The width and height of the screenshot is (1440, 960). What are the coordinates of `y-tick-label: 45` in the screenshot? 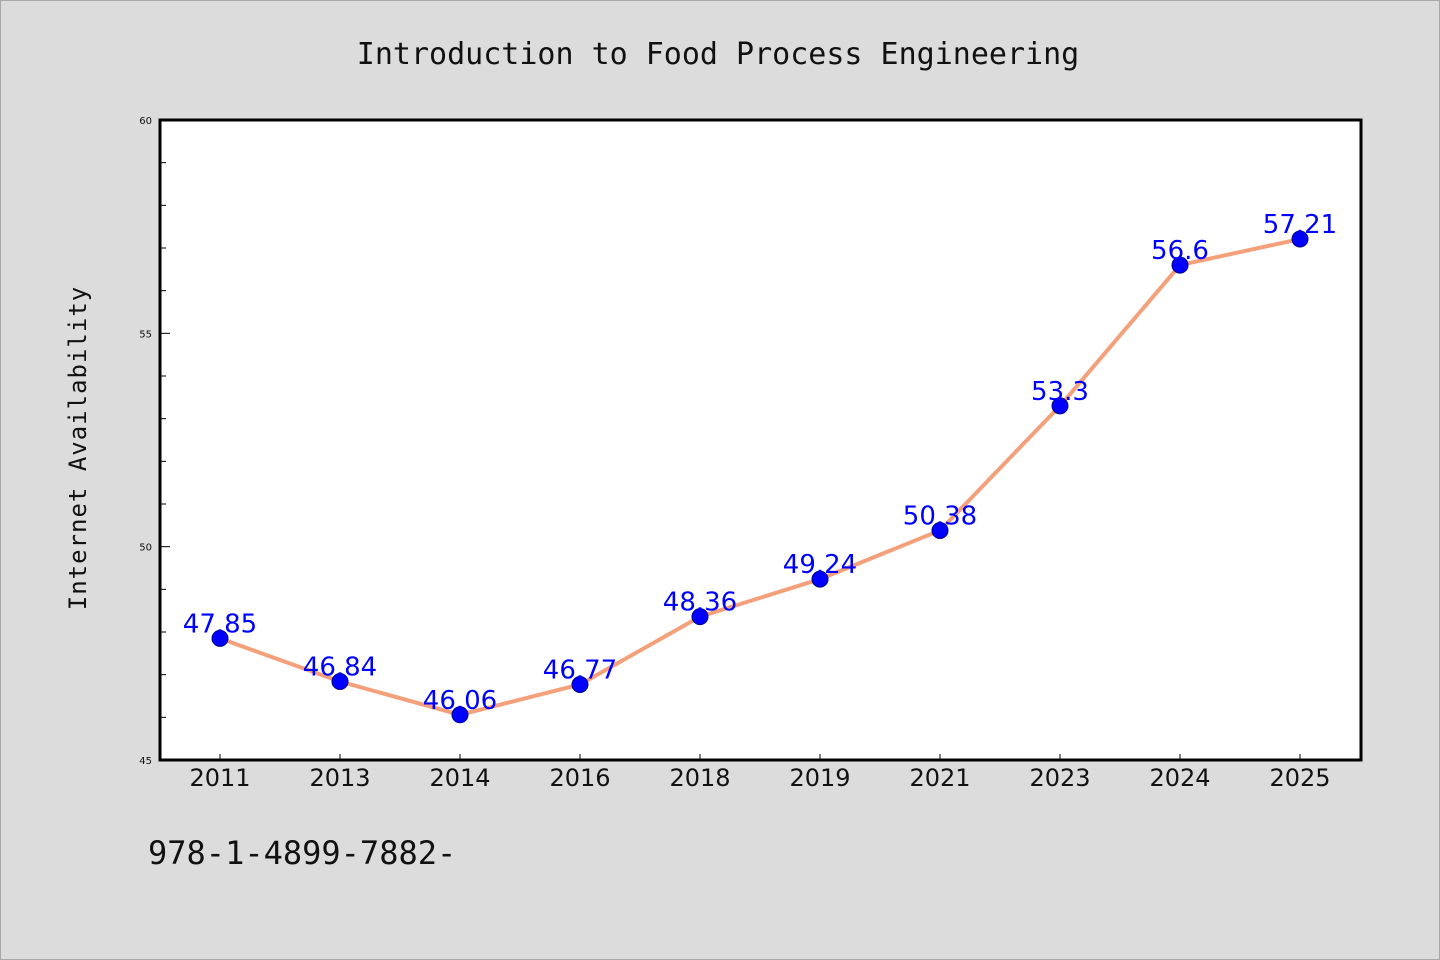 It's located at (145, 761).